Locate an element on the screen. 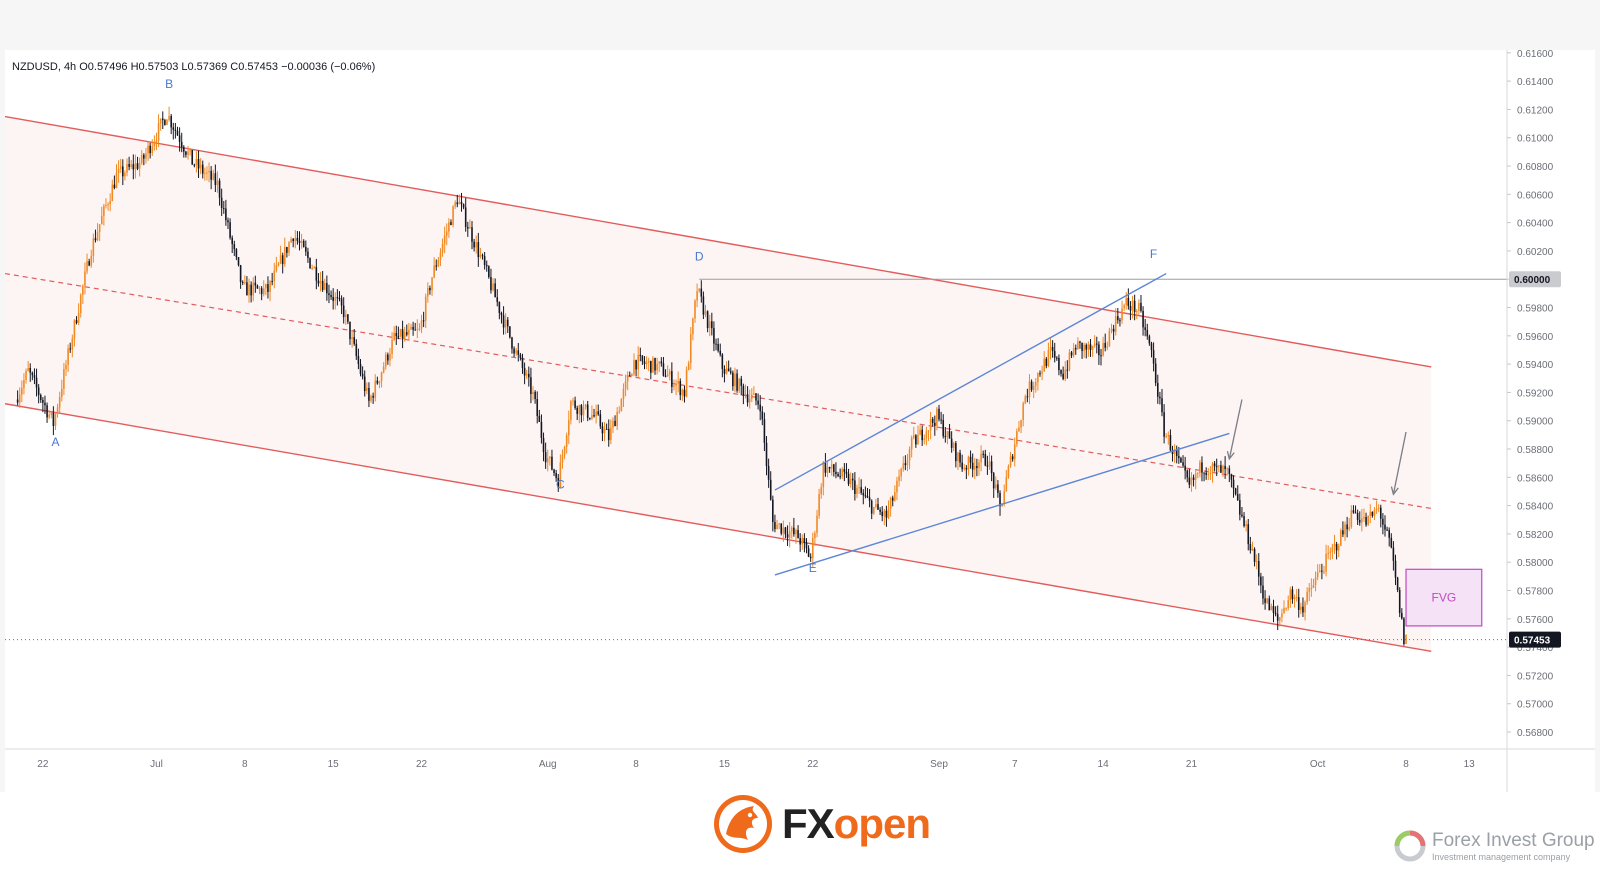 The height and width of the screenshot is (879, 1600). wordmark-fx: FX is located at coordinates (808, 823).